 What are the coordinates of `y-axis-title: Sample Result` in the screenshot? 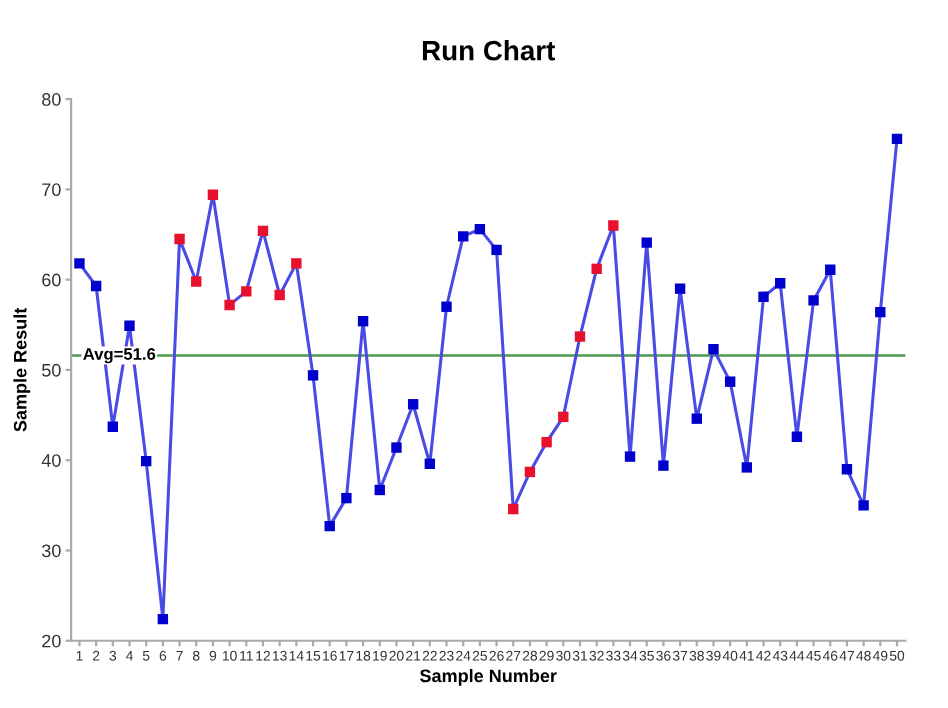 It's located at (22, 369).